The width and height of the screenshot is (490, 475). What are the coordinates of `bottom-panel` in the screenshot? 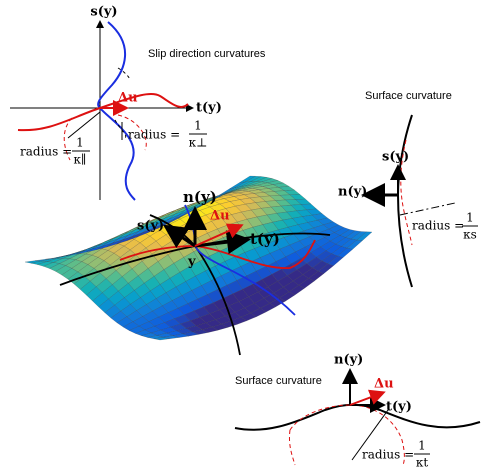 It's located at (357, 417).